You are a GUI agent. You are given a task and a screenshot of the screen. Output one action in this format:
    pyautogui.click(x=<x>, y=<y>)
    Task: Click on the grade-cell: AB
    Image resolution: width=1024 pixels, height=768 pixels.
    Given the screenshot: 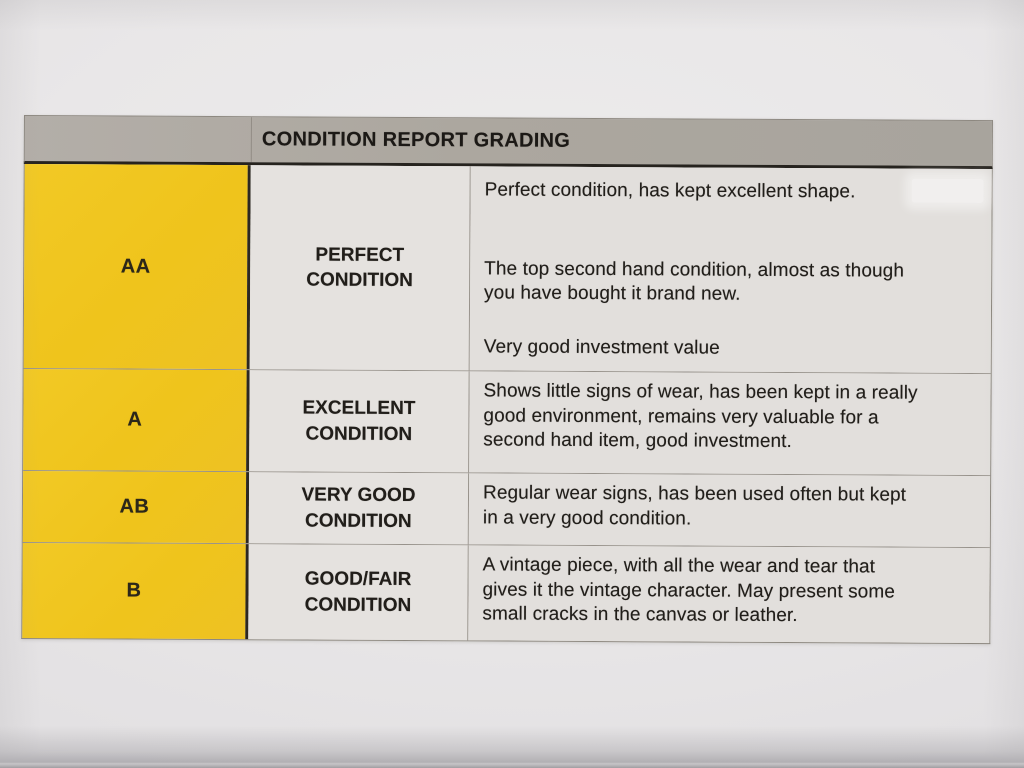 What is the action you would take?
    pyautogui.click(x=136, y=507)
    